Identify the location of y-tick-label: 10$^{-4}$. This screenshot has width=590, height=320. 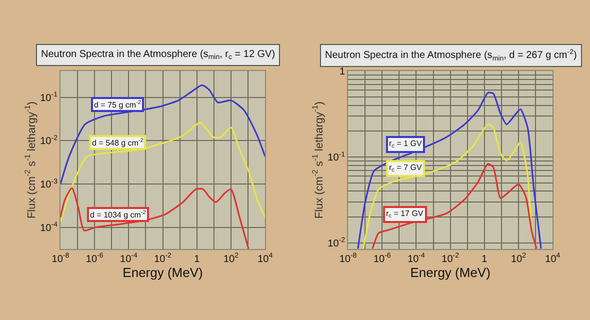
(49, 228).